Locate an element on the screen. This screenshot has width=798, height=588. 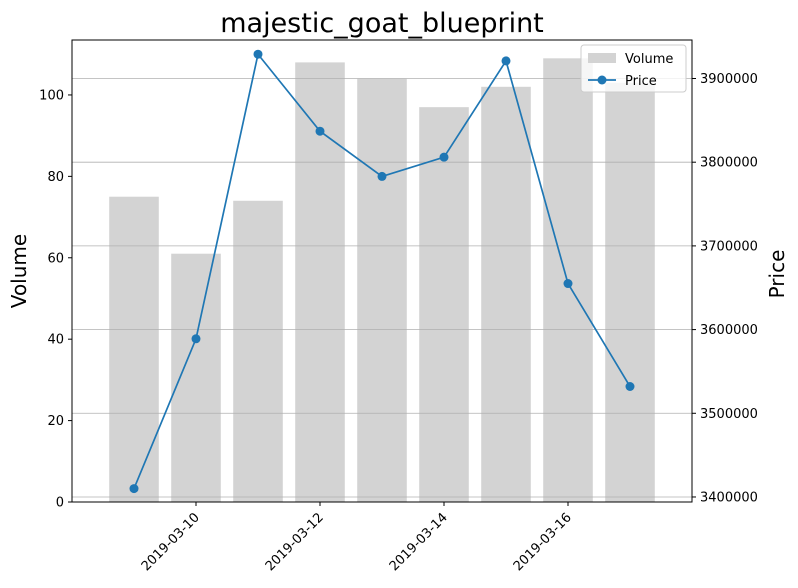
legend-price-marker is located at coordinates (602, 80).